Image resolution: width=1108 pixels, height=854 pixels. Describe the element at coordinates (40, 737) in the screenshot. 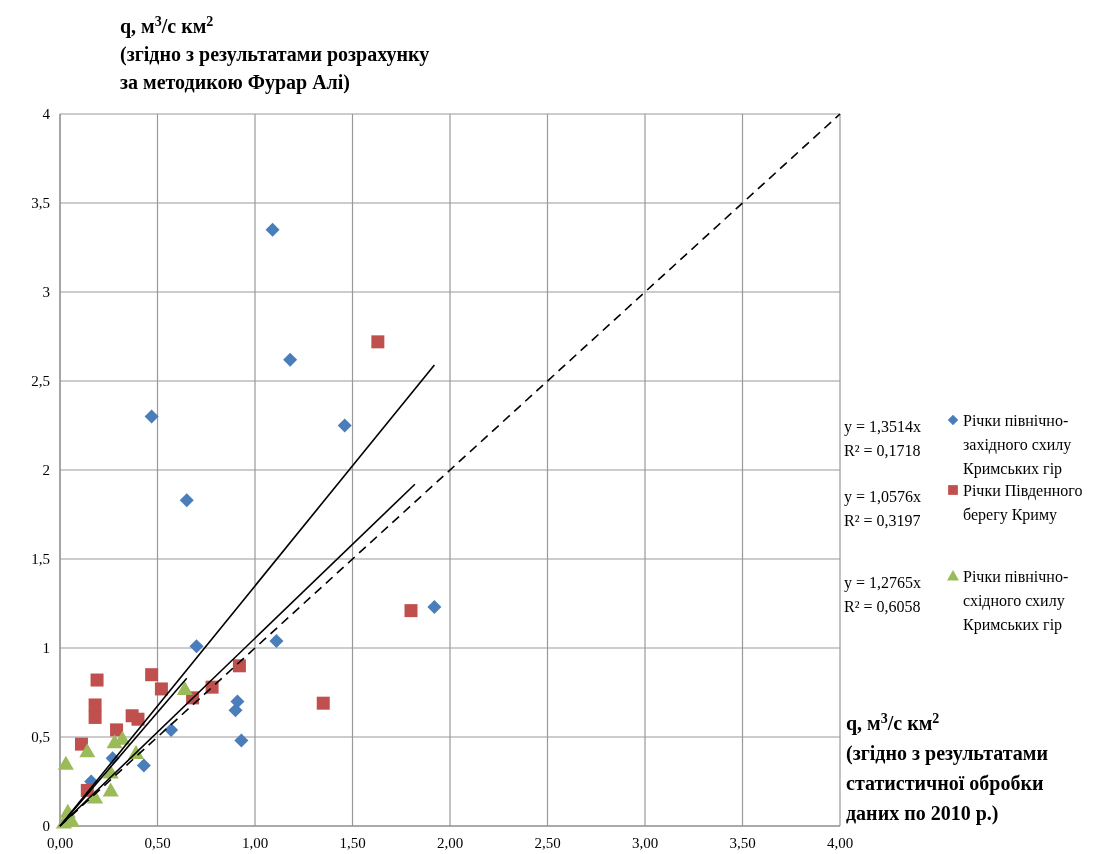

I see `y-tick-label: 0,5` at that location.